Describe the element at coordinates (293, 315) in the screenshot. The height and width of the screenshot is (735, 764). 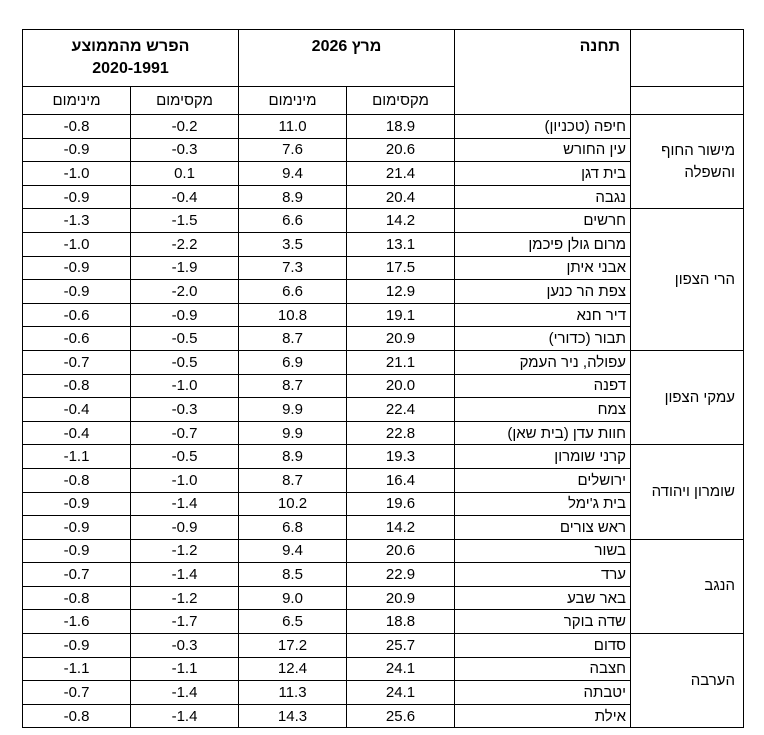
I see `march-min-cell: 10.8` at that location.